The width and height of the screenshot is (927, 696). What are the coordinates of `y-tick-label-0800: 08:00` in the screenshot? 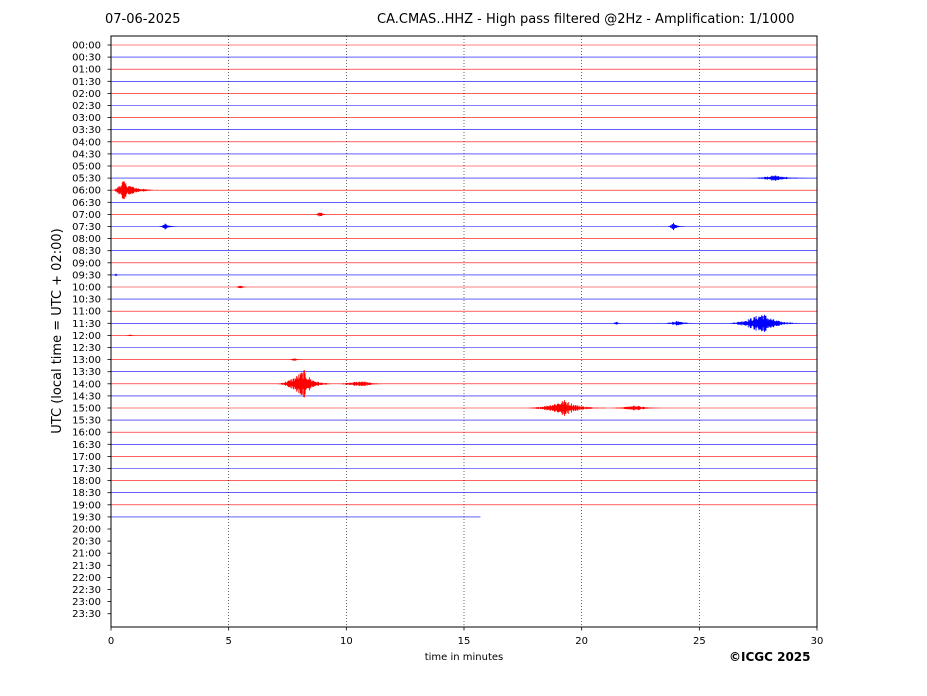 It's located at (86, 239).